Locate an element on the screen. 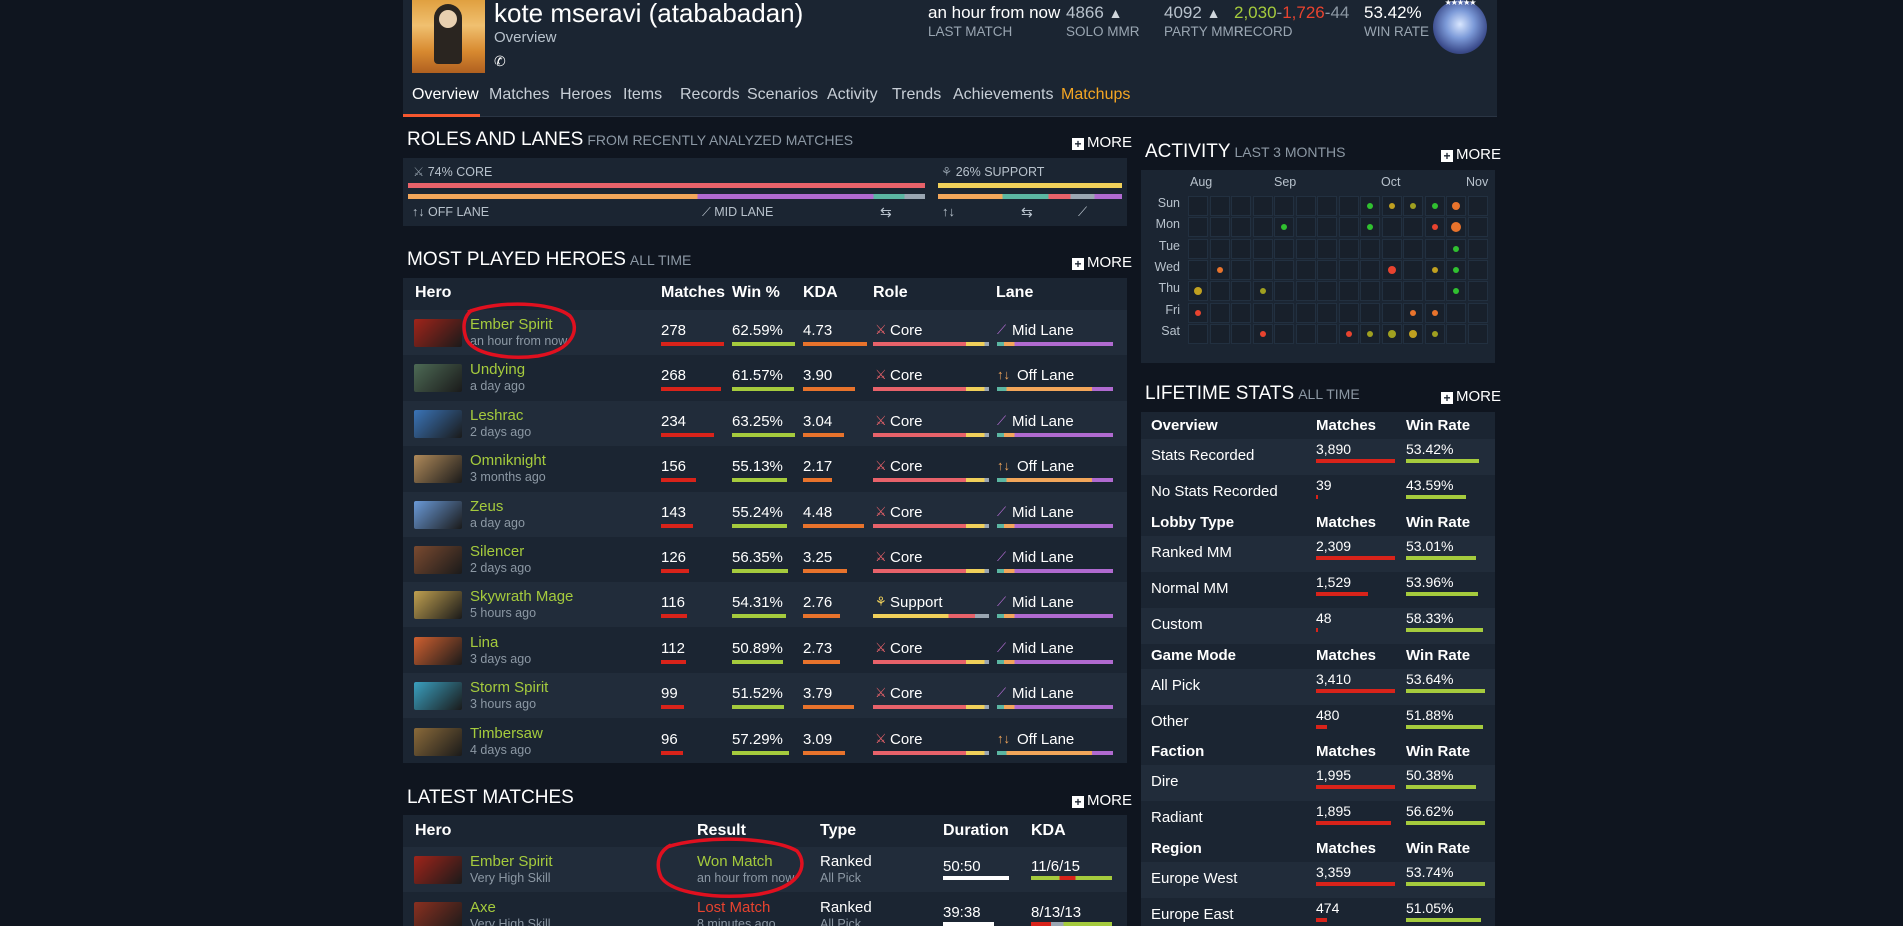 The width and height of the screenshot is (1903, 926). hero-name-link: Zeus is located at coordinates (487, 506).